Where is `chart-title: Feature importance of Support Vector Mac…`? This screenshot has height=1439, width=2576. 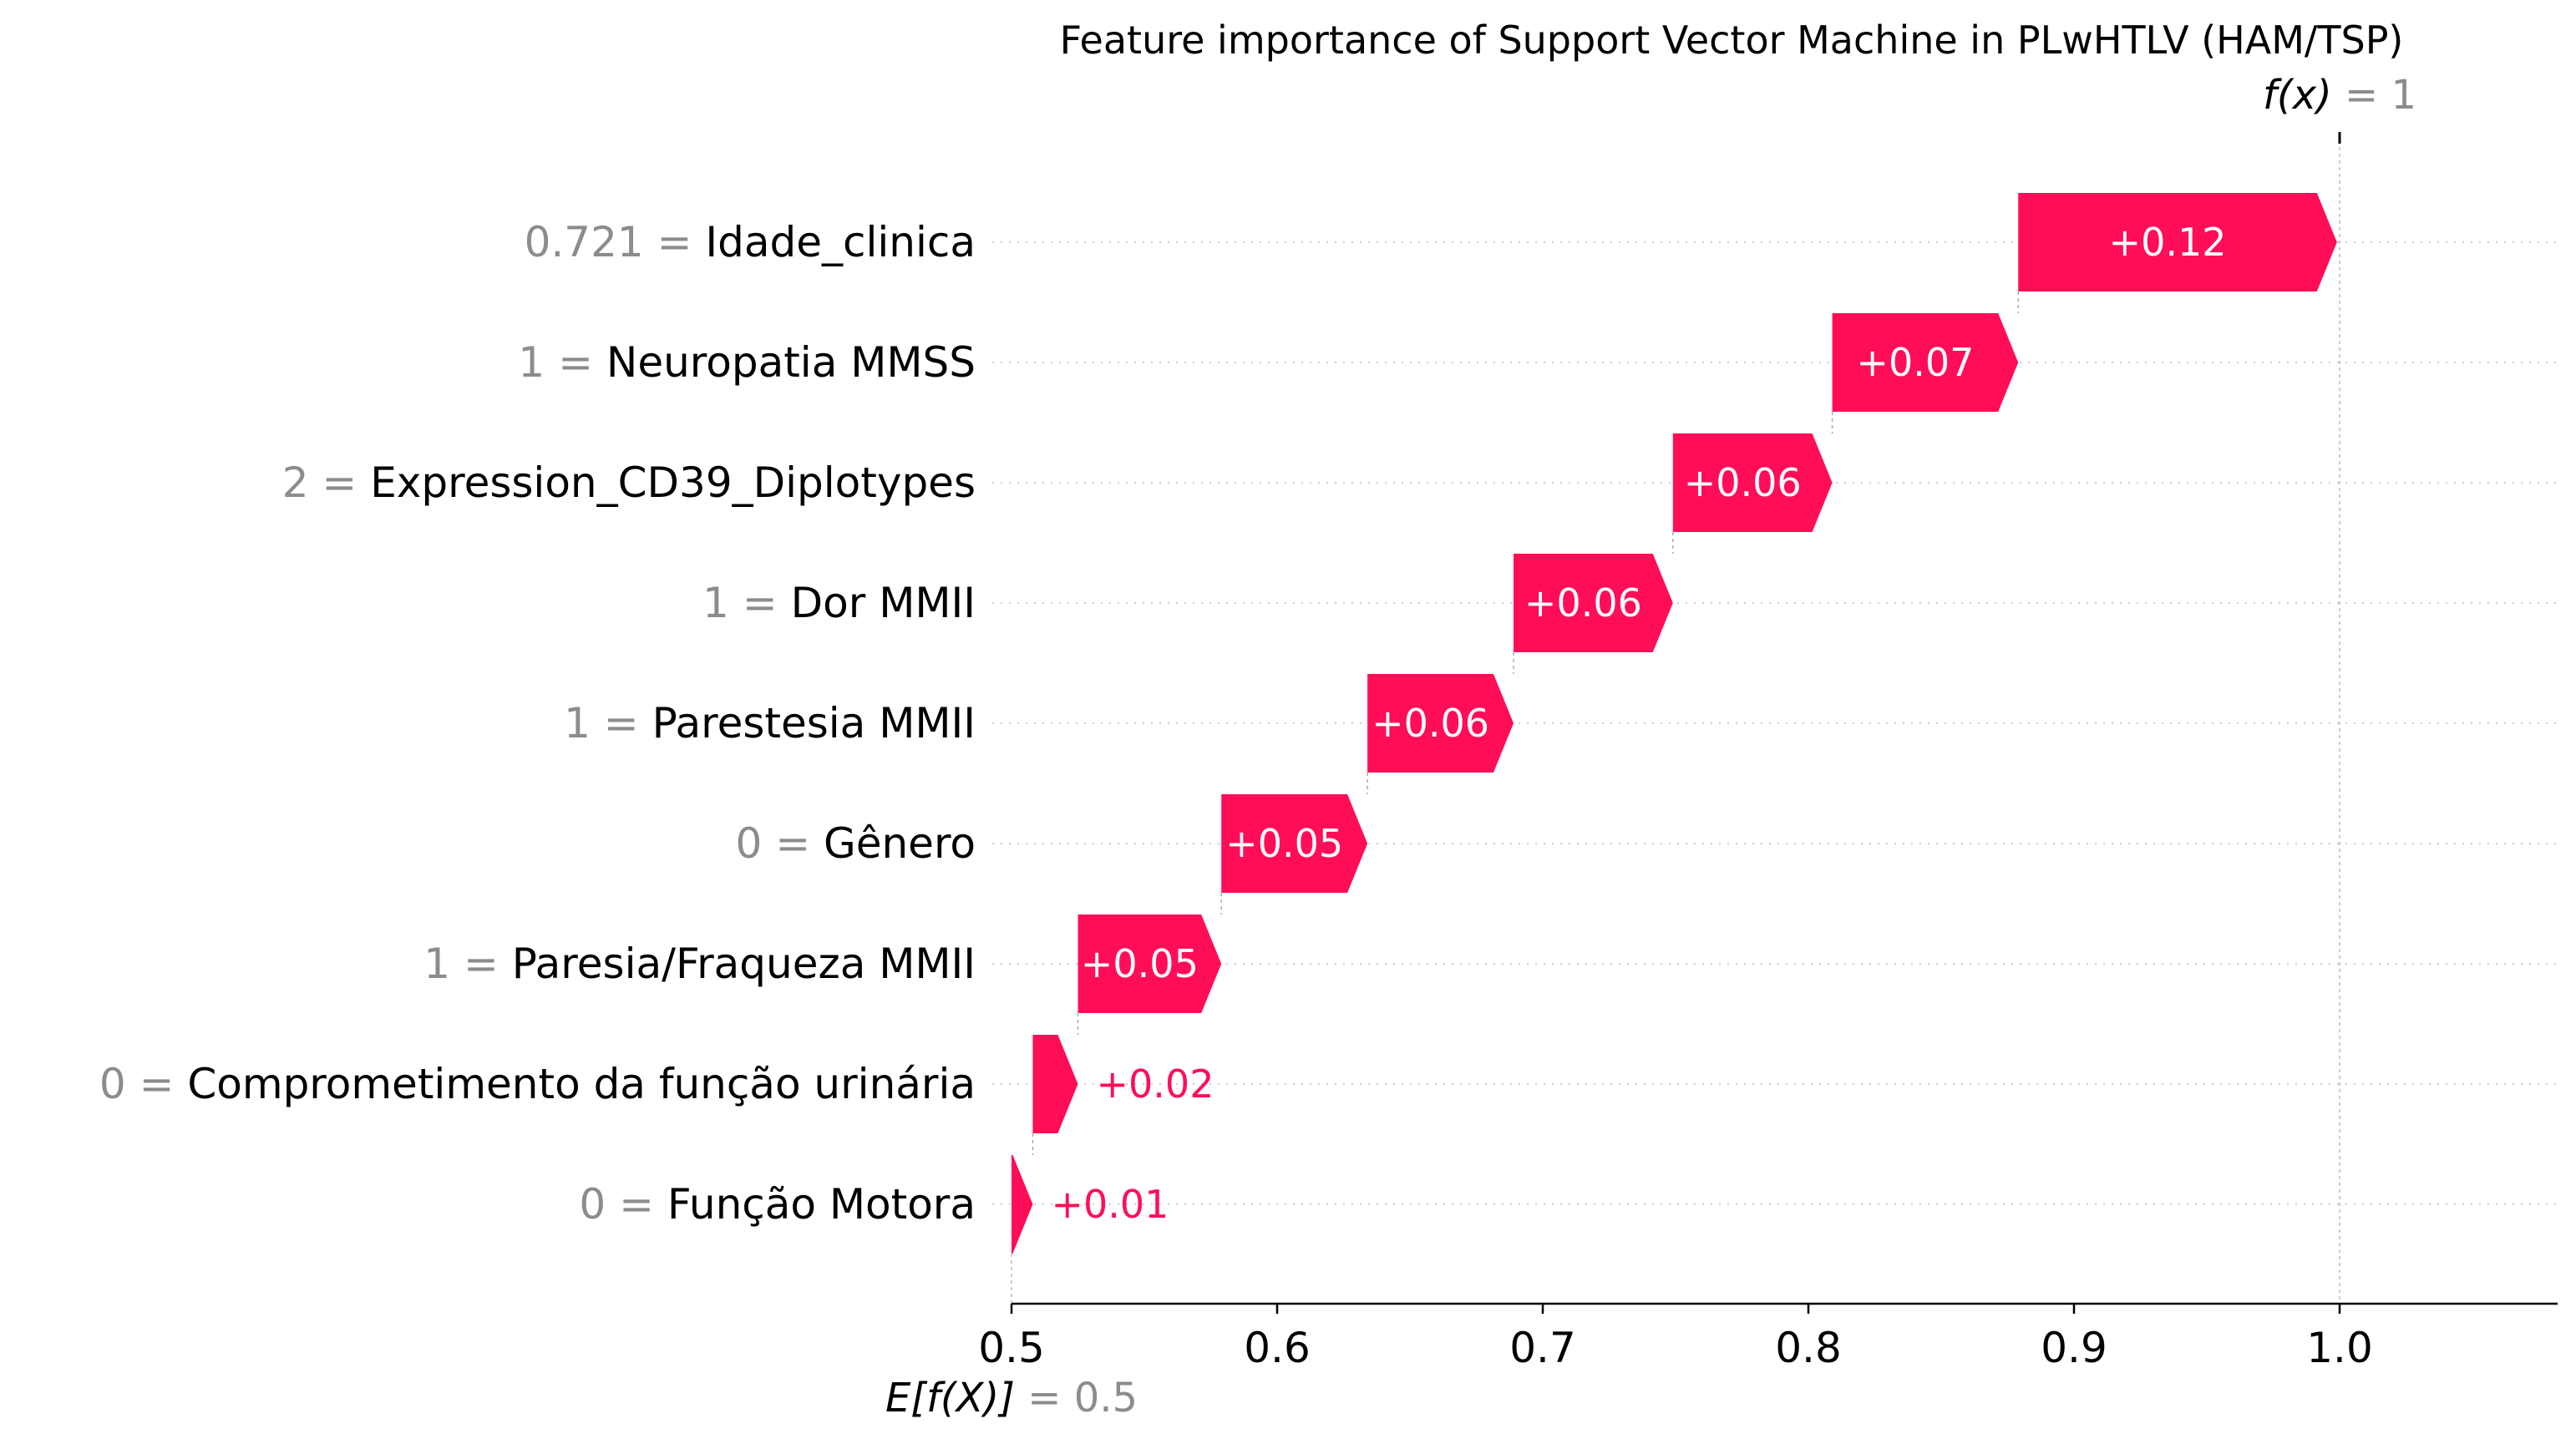 chart-title: Feature importance of Support Vector Mac… is located at coordinates (1732, 40).